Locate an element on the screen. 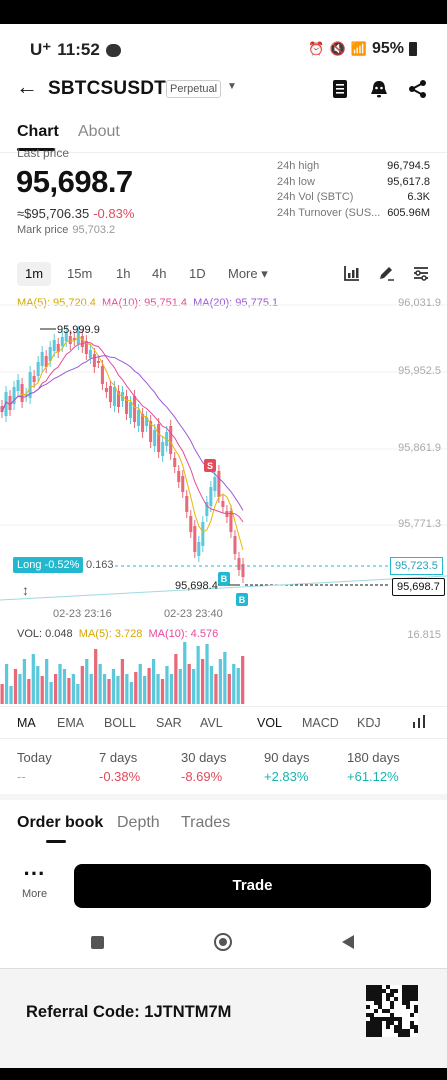 The width and height of the screenshot is (447, 1080). ma10-legend: MA(10): 95,751.4 is located at coordinates (144, 303).